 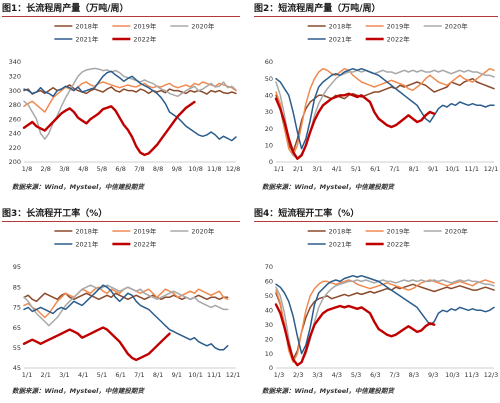 What do you see at coordinates (337, 375) in the screenshot?
I see `x-tick-label: 4/3` at bounding box center [337, 375].